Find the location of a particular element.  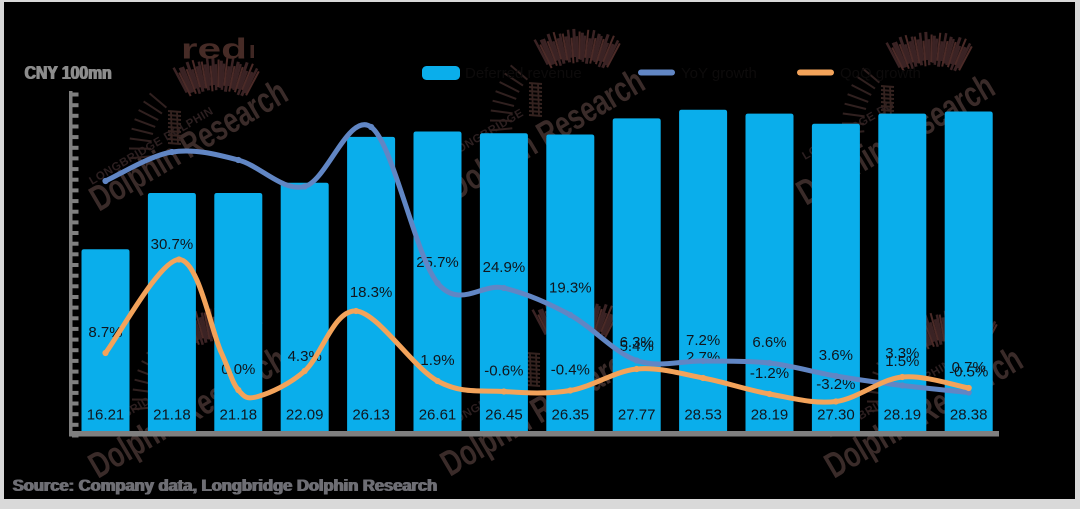

svg-text: 30.7% is located at coordinates (172, 244).